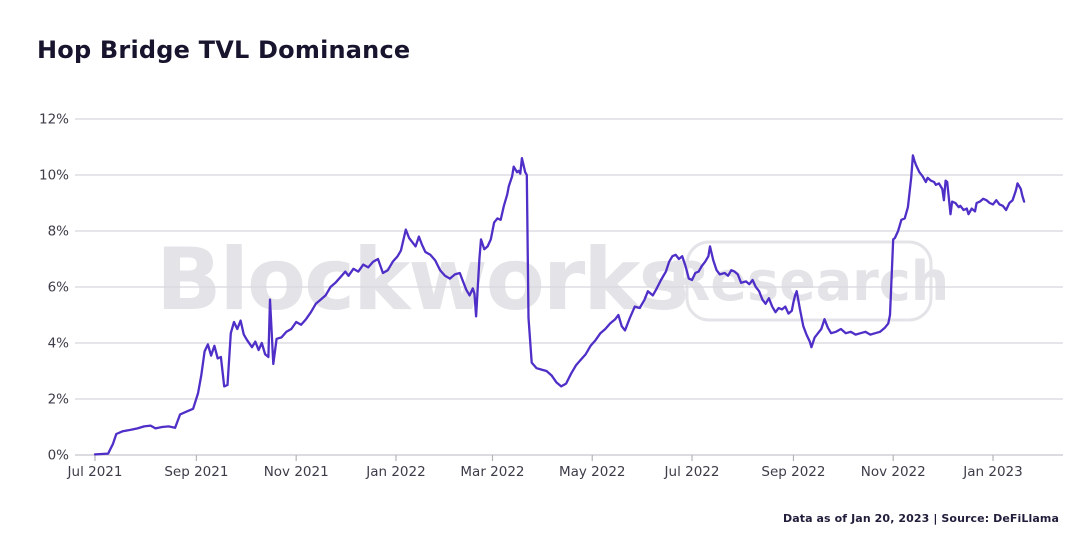  I want to click on x-tick-label: Sep 2022, so click(793, 472).